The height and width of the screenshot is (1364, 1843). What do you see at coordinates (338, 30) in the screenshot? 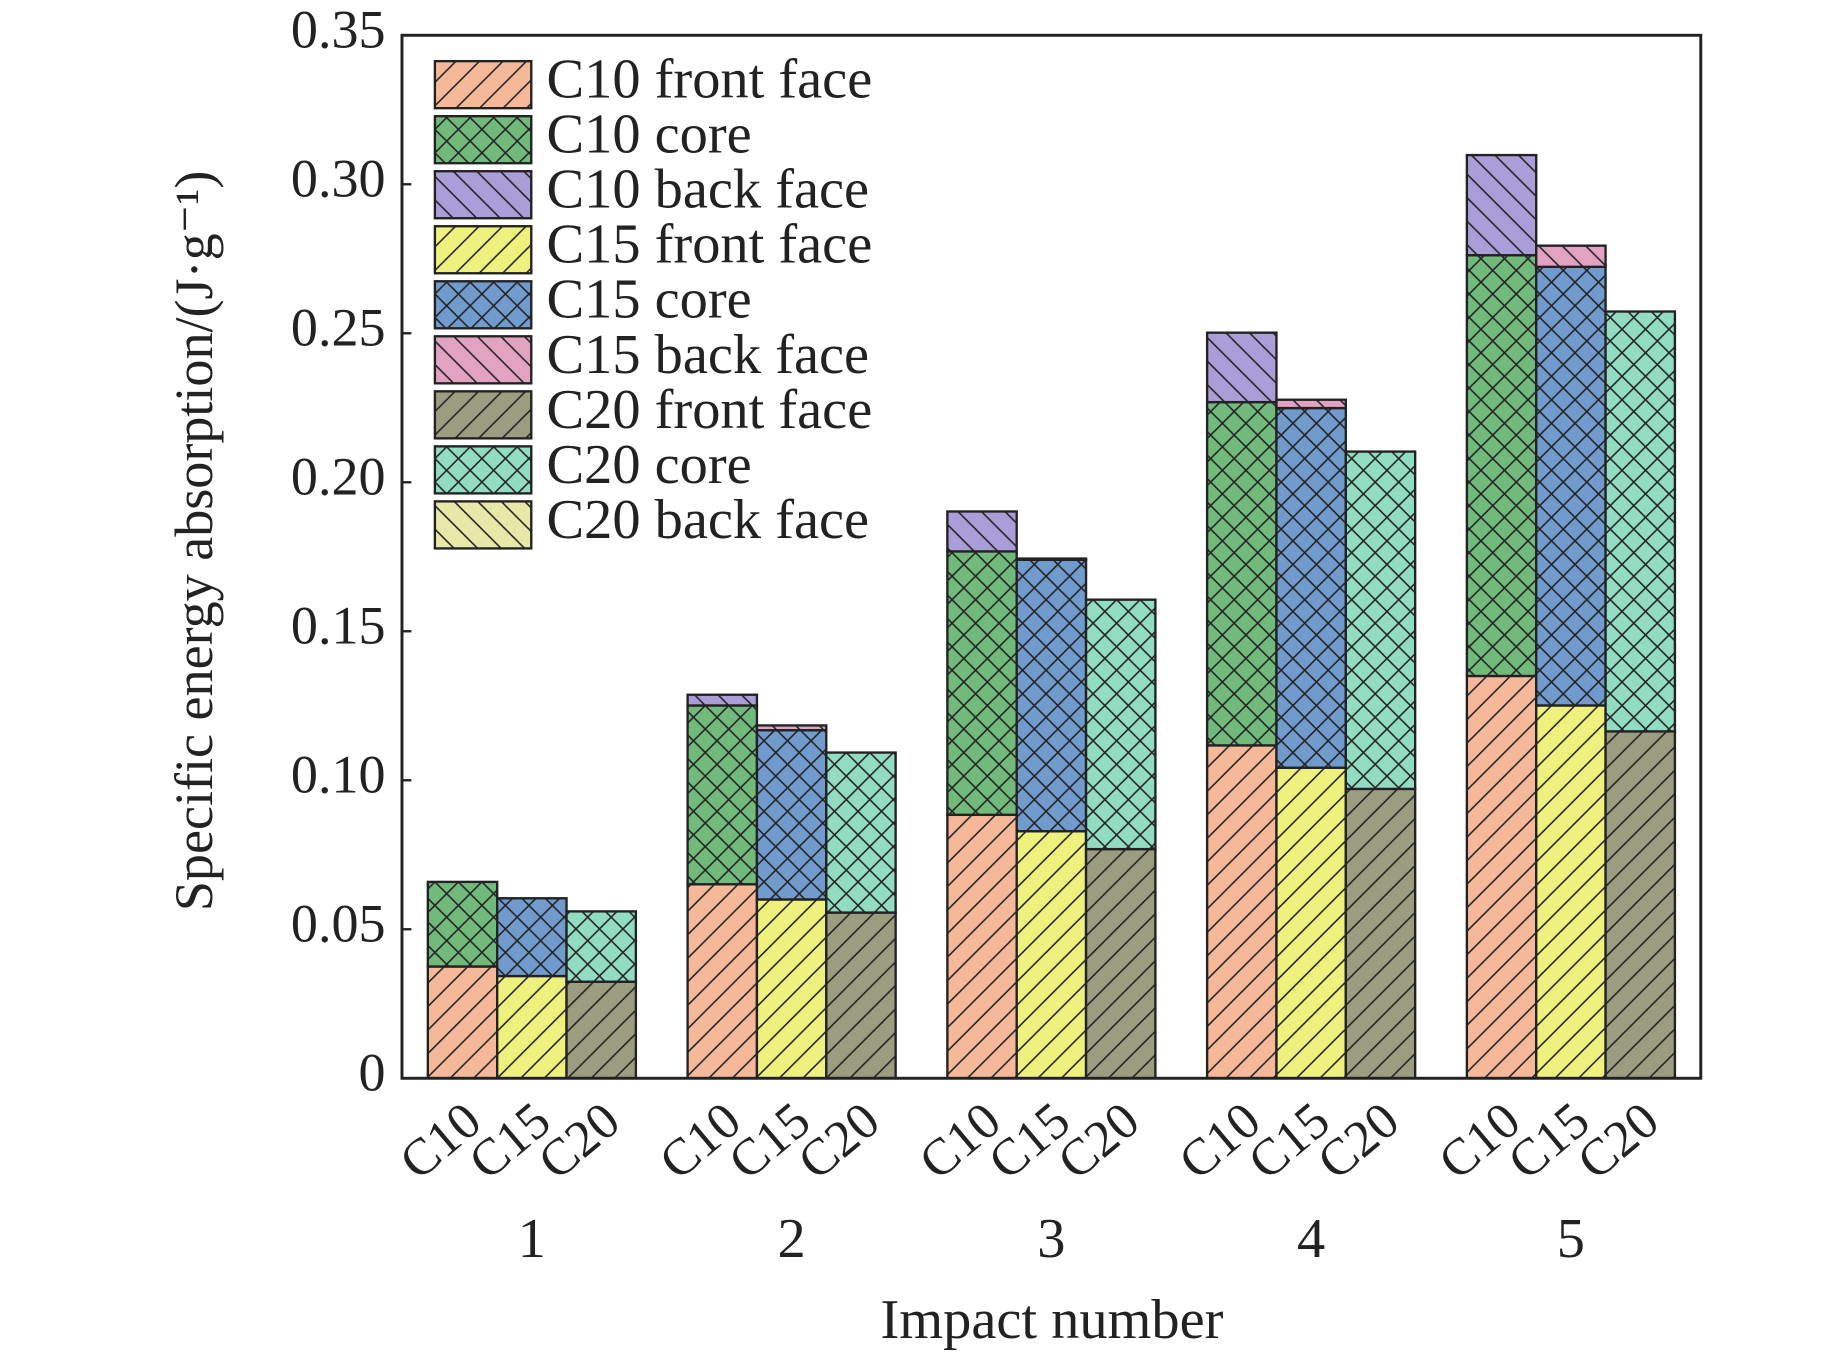
I see `y-tick-label: 0.35` at bounding box center [338, 30].